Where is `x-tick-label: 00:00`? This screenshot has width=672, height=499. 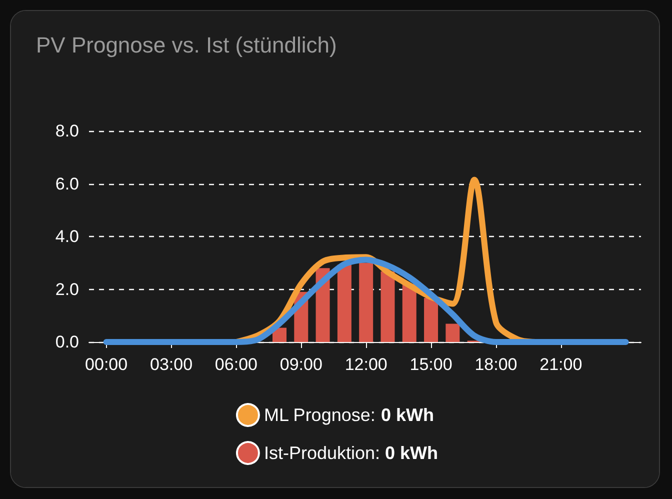
x-tick-label: 00:00 is located at coordinates (106, 364).